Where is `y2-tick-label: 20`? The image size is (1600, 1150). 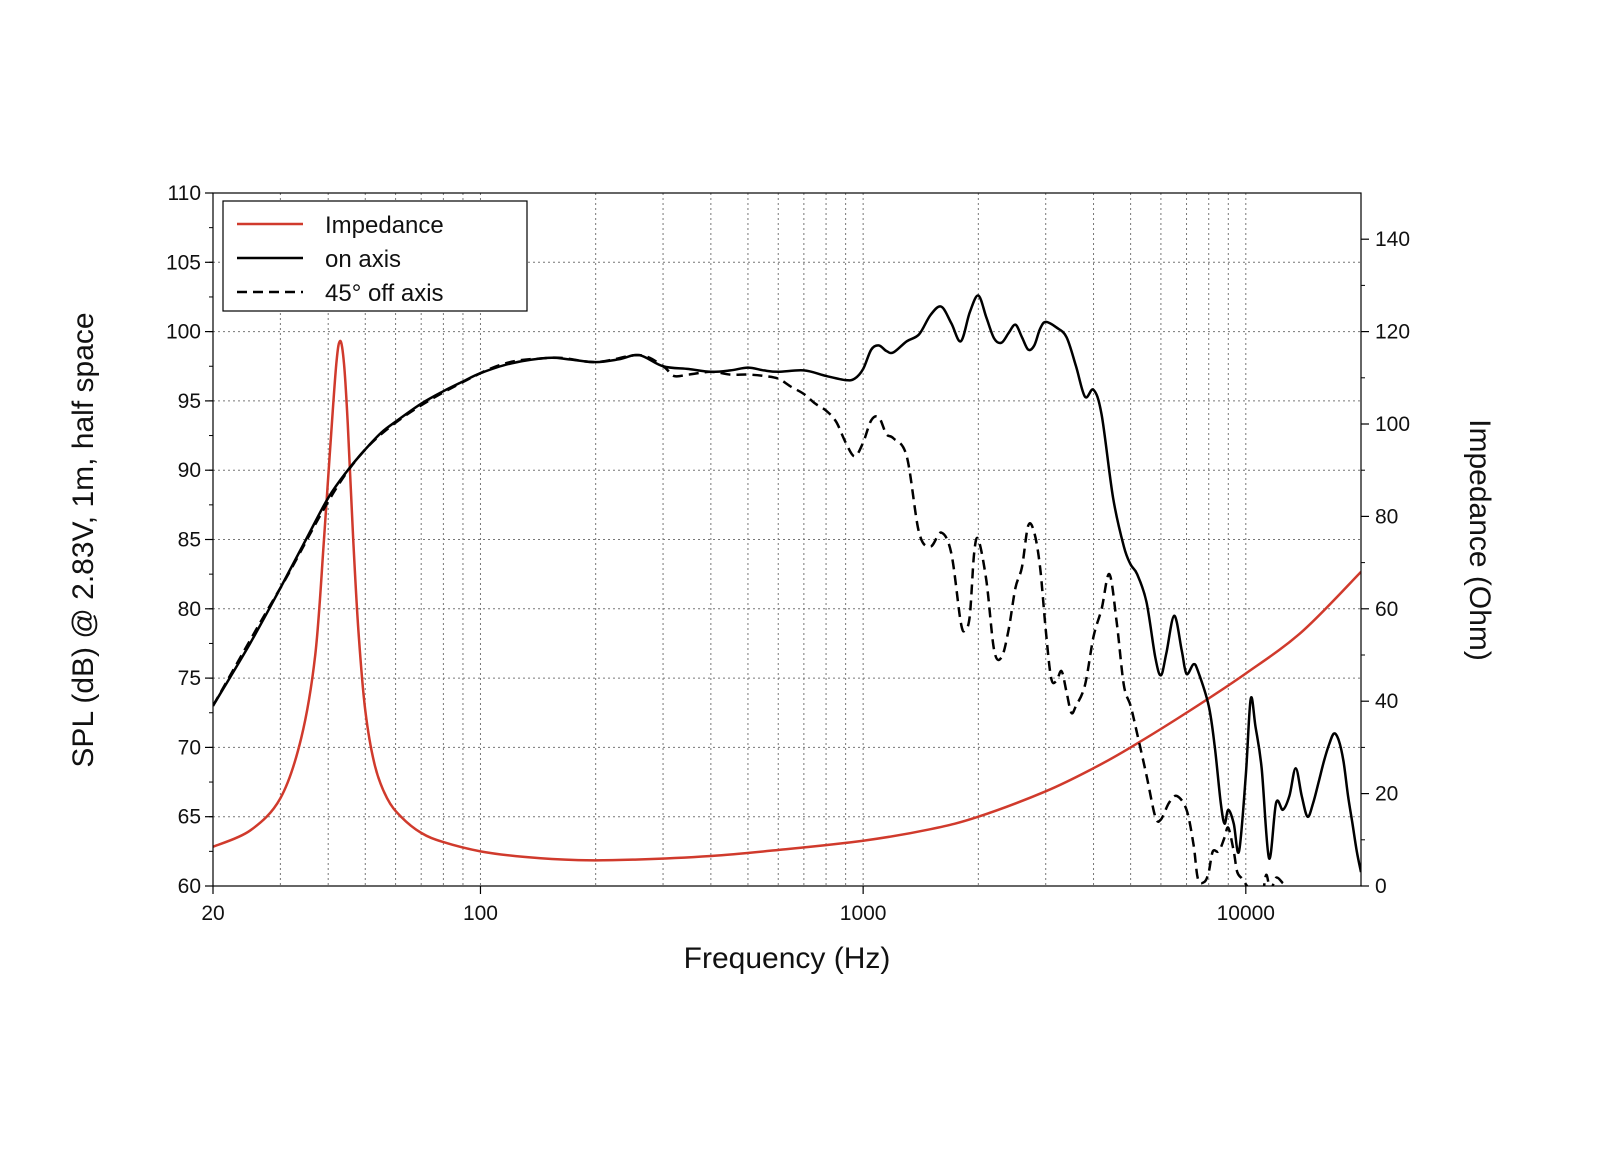 y2-tick-label: 20 is located at coordinates (1386, 794).